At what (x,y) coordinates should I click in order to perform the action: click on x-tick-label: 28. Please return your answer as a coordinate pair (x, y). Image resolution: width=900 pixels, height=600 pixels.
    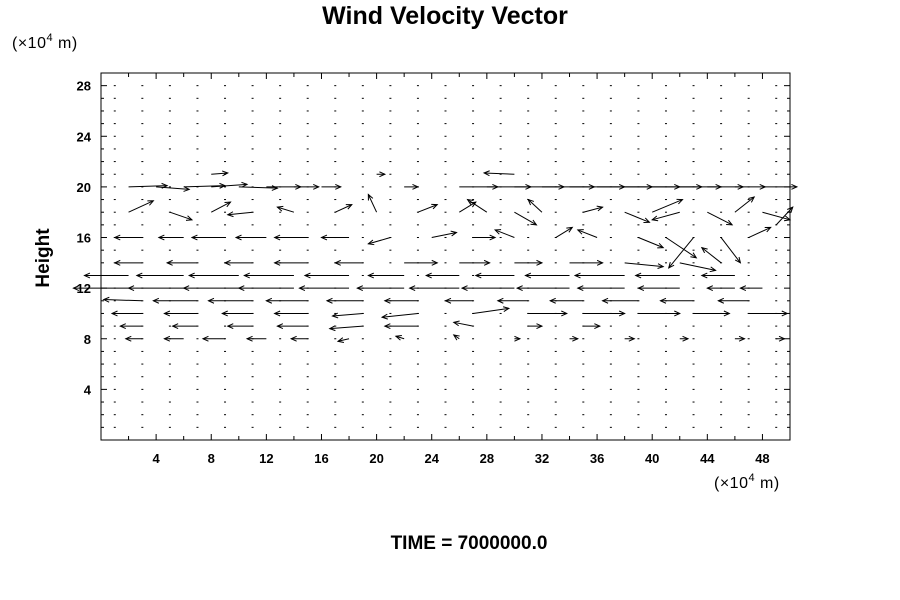
    Looking at the image, I should click on (487, 458).